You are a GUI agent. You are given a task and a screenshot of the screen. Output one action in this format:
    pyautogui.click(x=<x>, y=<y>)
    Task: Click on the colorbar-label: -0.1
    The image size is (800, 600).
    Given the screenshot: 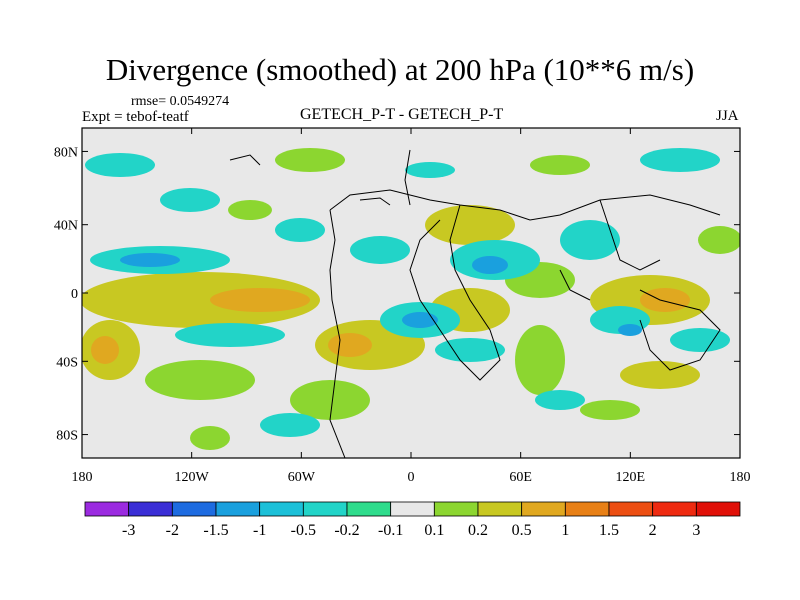 What is the action you would take?
    pyautogui.click(x=390, y=530)
    